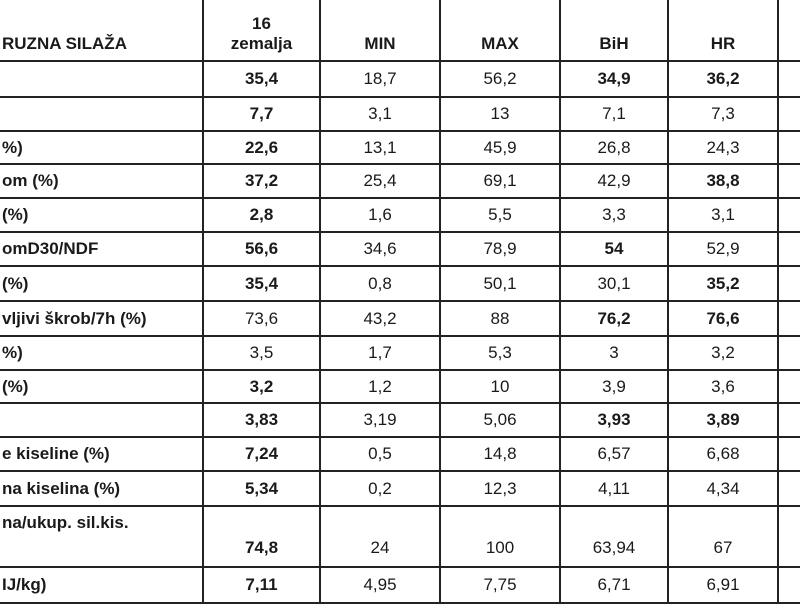  What do you see at coordinates (614, 283) in the screenshot?
I see `value-cell: 30,1` at bounding box center [614, 283].